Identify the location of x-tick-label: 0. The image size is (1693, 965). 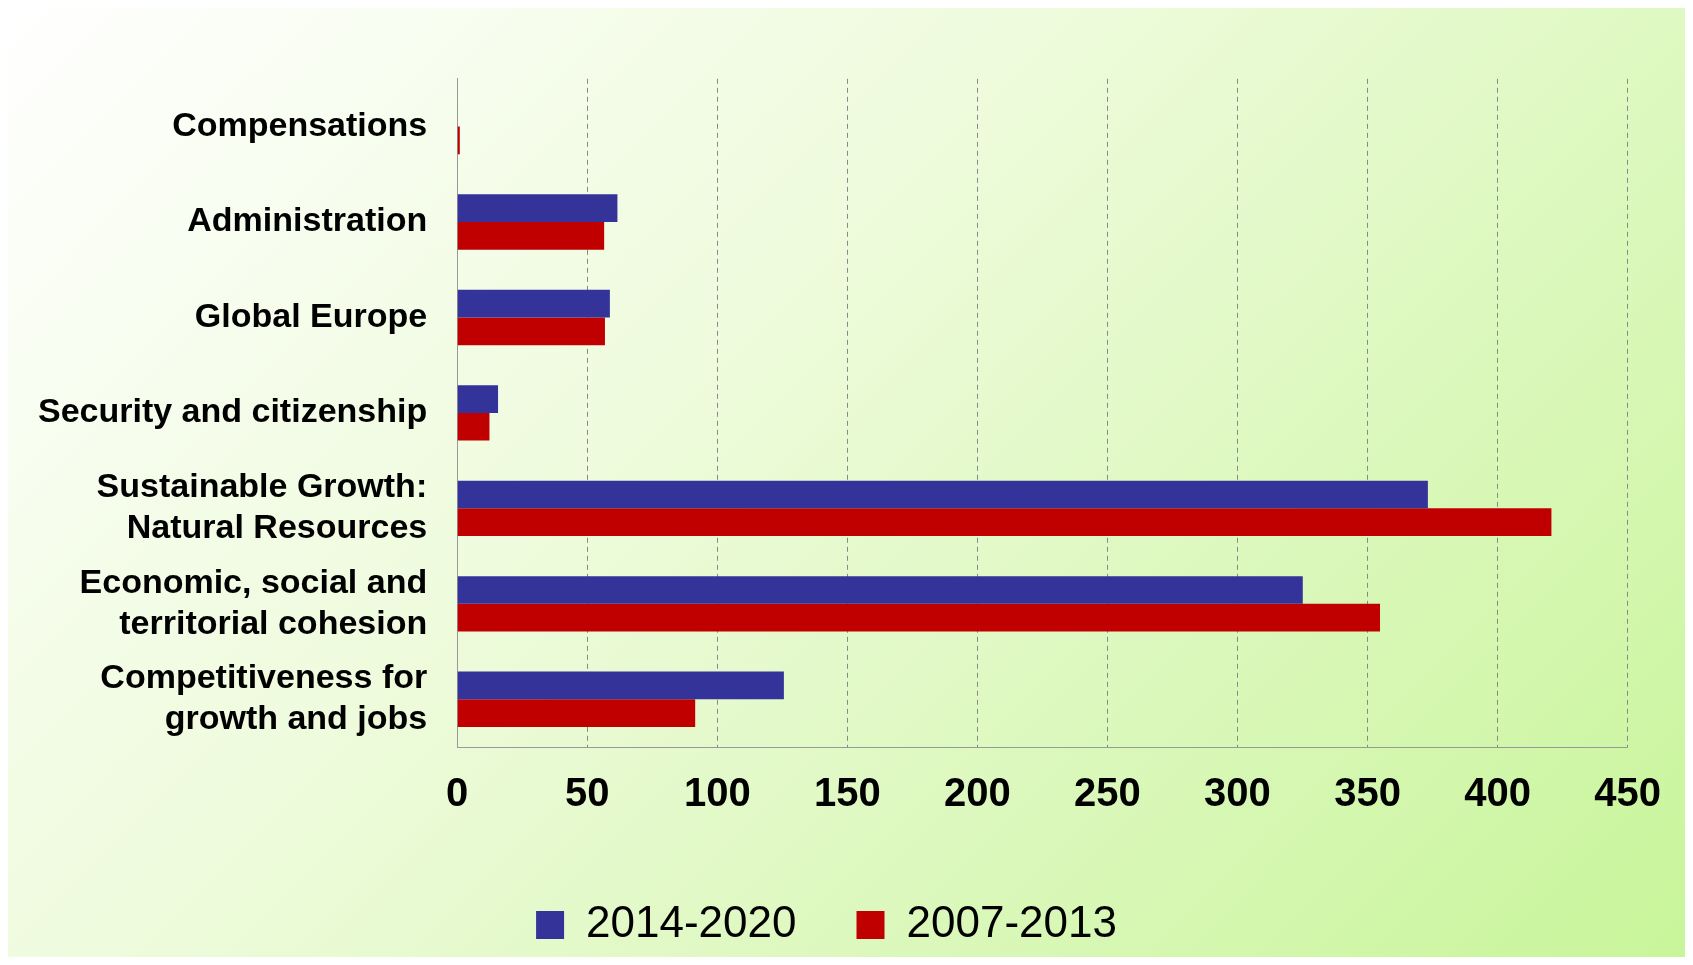
(457, 792).